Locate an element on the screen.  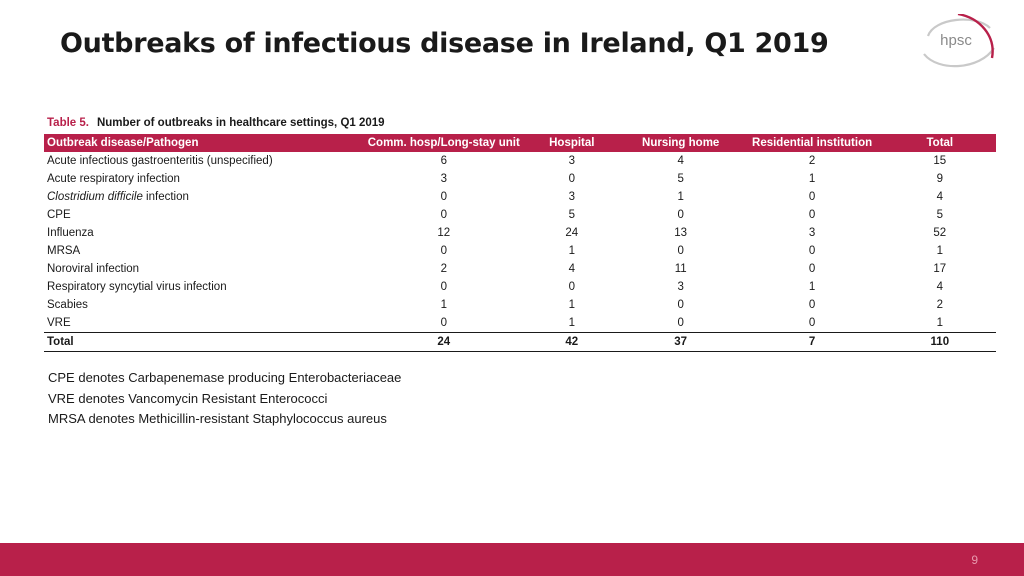
pathogen-italic-name: Clostridium difficile is located at coordinates (95, 197).